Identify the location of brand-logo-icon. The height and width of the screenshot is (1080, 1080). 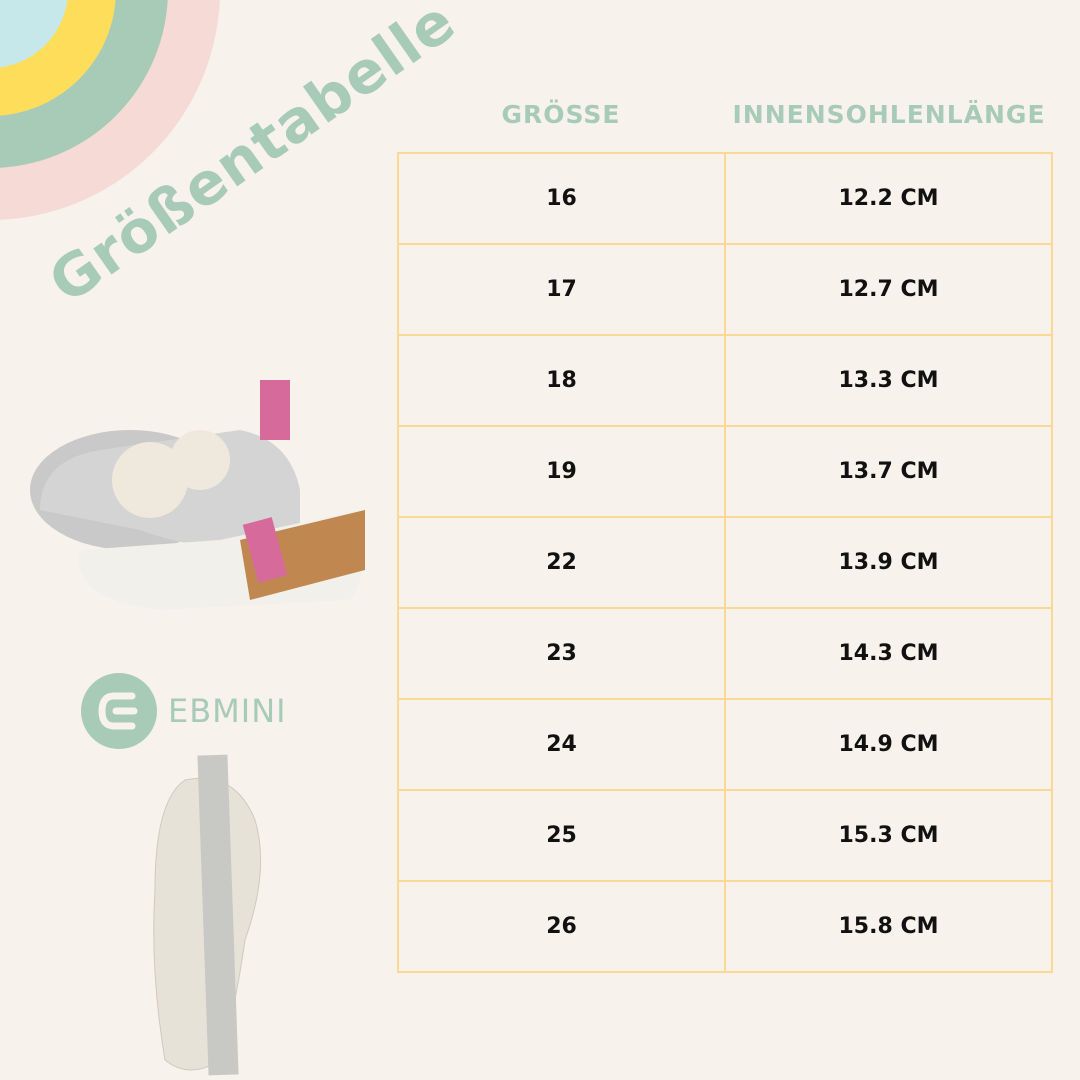
(119, 711).